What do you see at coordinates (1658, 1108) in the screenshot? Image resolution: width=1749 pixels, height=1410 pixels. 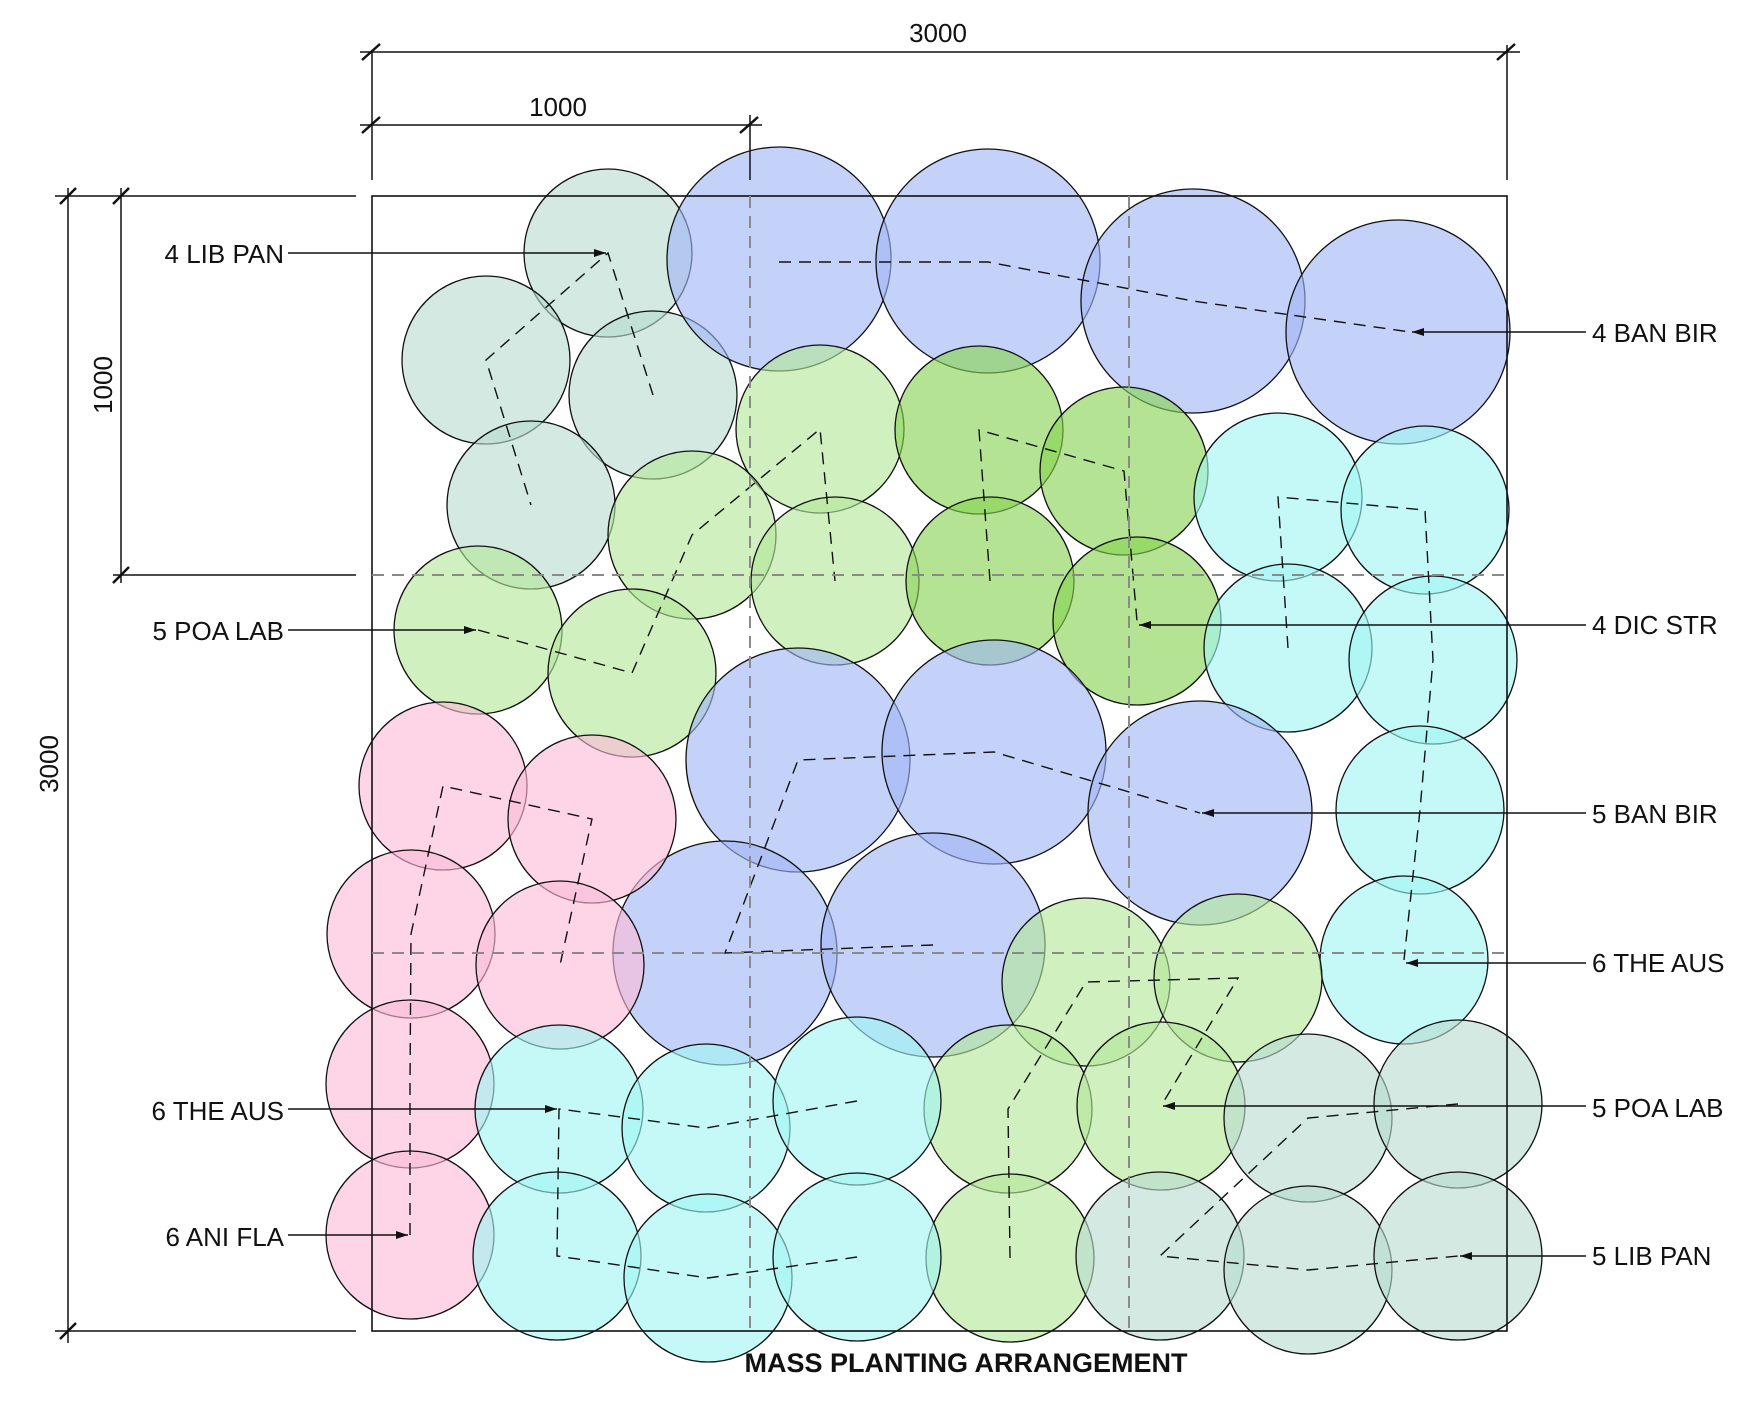 I see `label-poa-lab-bottom: 5 POA LAB` at bounding box center [1658, 1108].